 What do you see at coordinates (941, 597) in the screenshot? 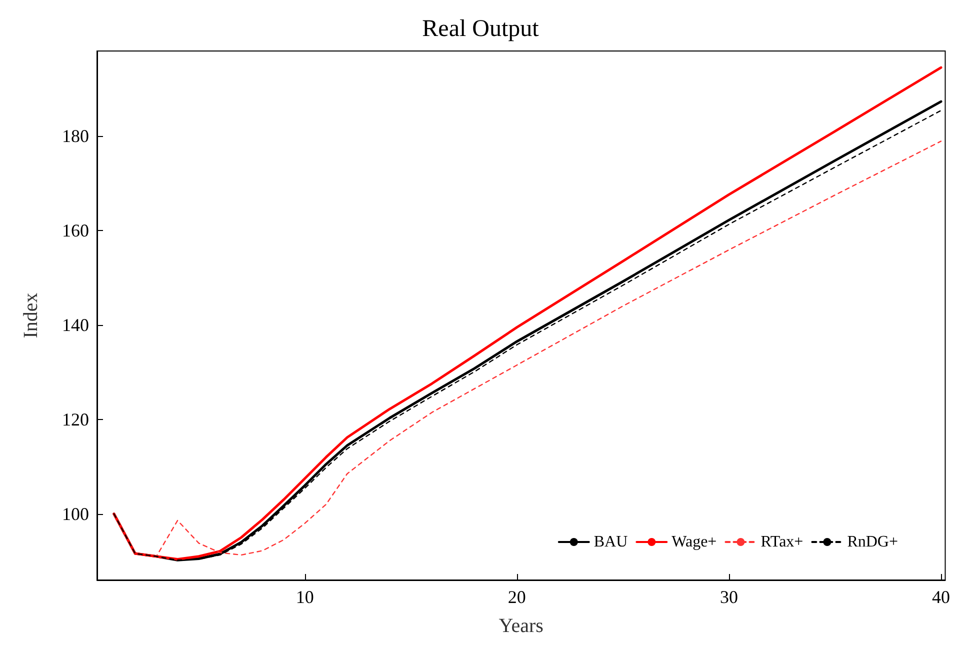
I see `x-tick-label: 40` at bounding box center [941, 597].